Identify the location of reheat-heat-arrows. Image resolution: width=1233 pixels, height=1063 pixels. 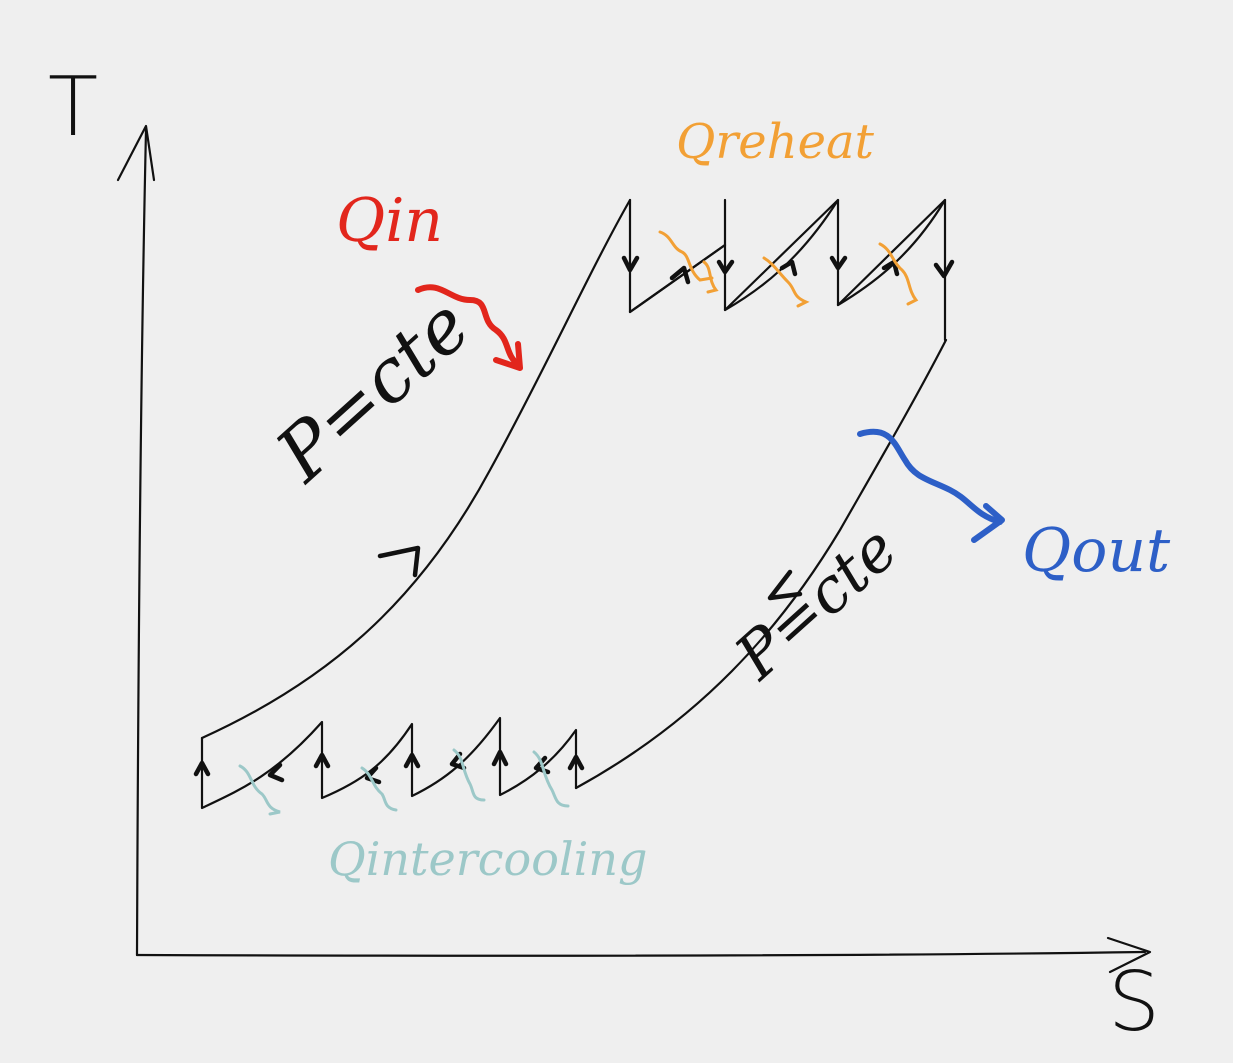
(788, 269).